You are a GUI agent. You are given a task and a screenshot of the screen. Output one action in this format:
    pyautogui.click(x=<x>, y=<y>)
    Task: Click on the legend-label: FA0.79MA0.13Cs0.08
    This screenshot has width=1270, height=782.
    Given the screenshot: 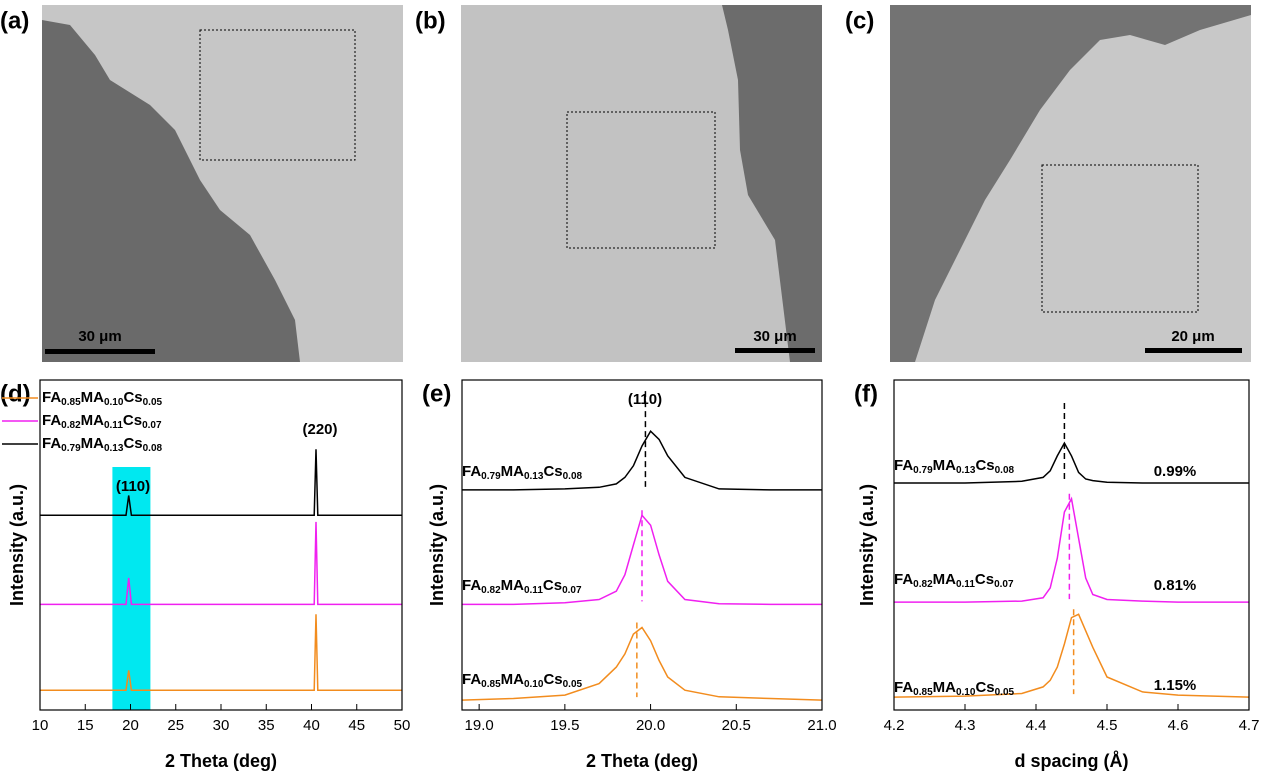 What is the action you would take?
    pyautogui.click(x=102, y=444)
    